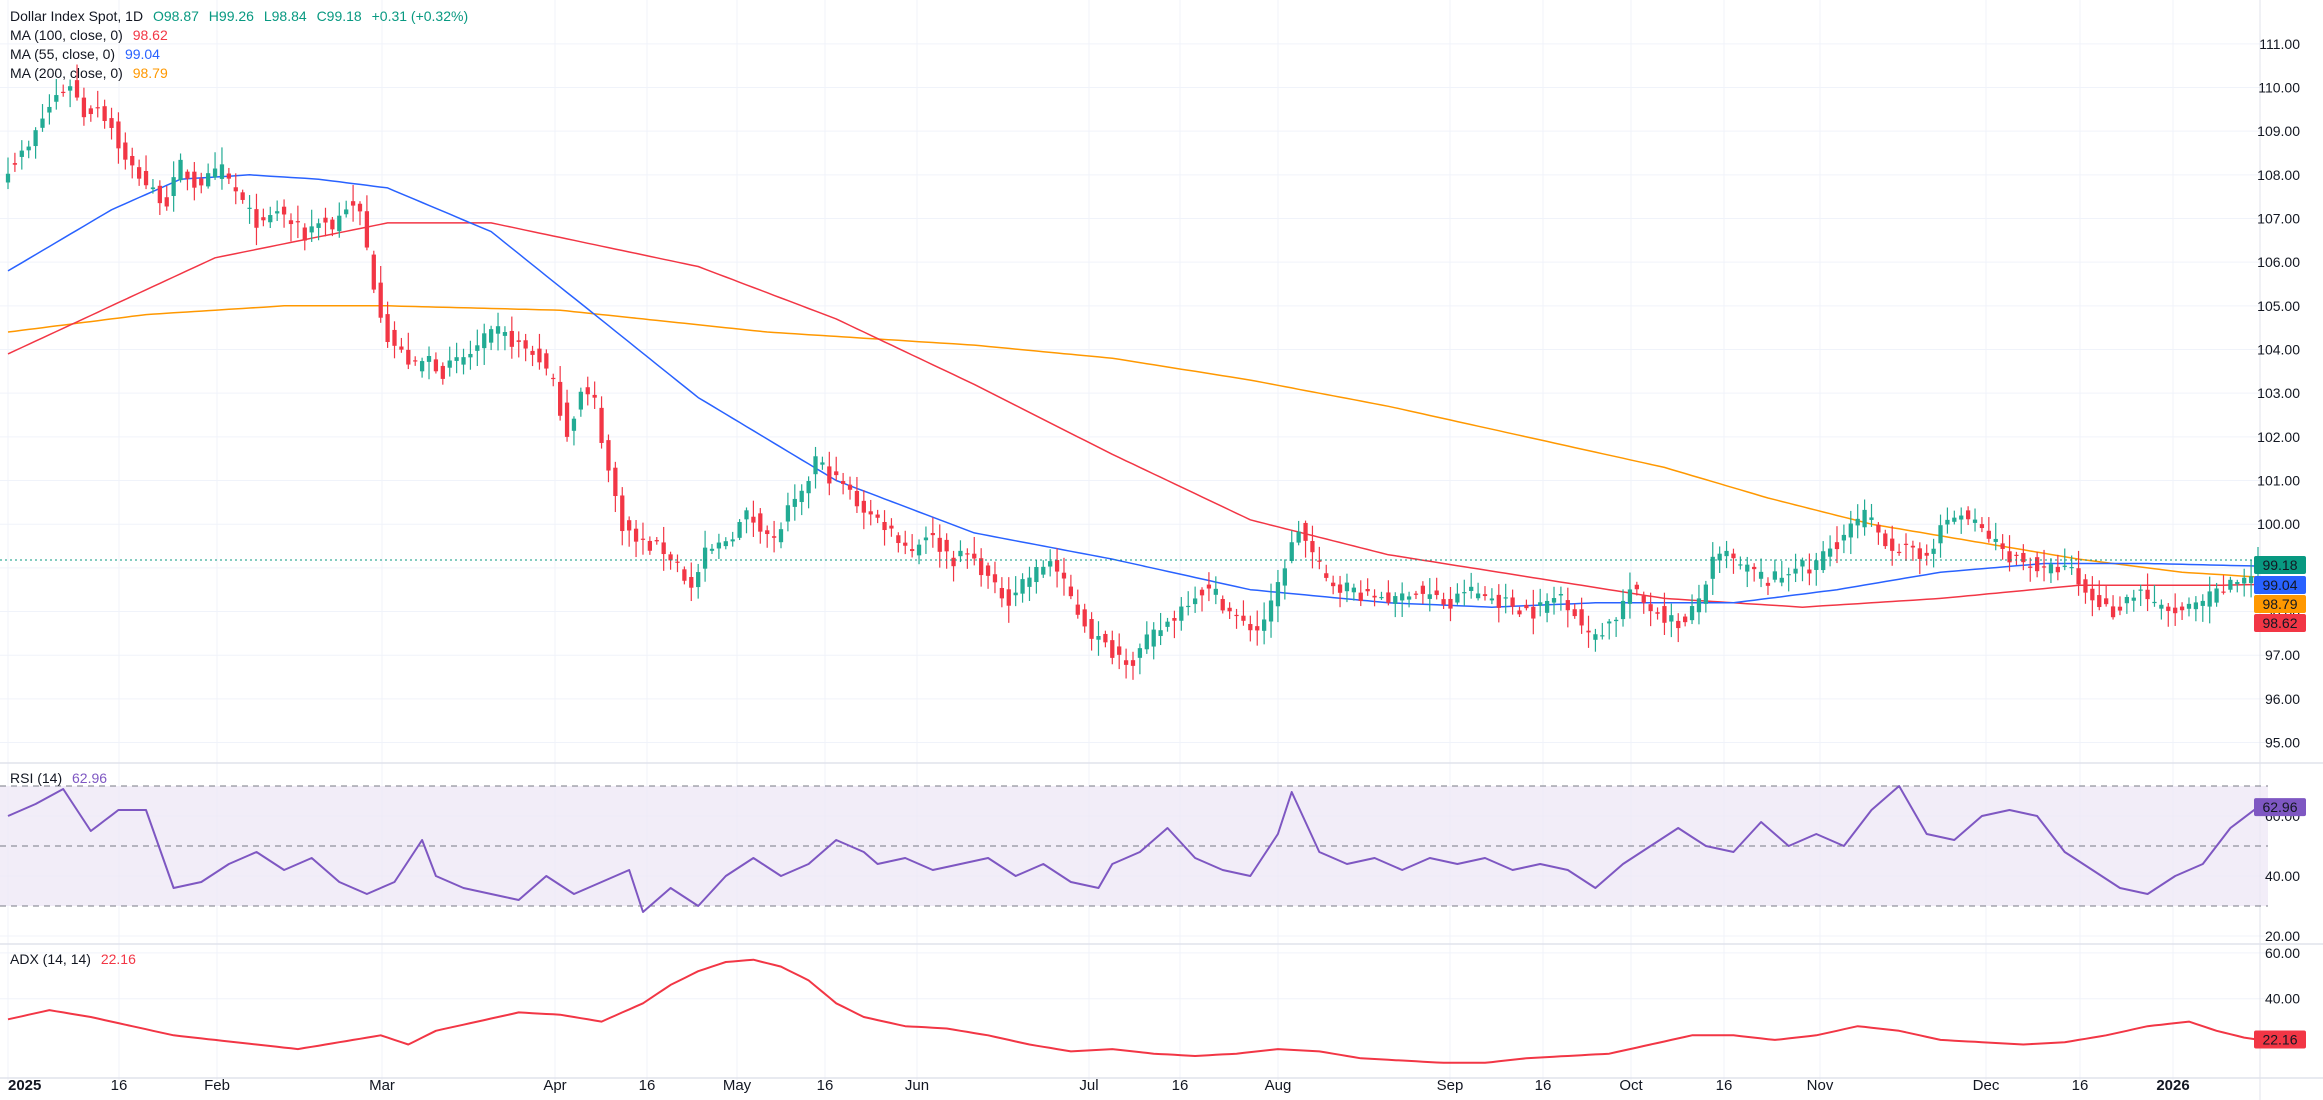  Describe the element at coordinates (2278, 262) in the screenshot. I see `y-tick-label: 106.00` at that location.